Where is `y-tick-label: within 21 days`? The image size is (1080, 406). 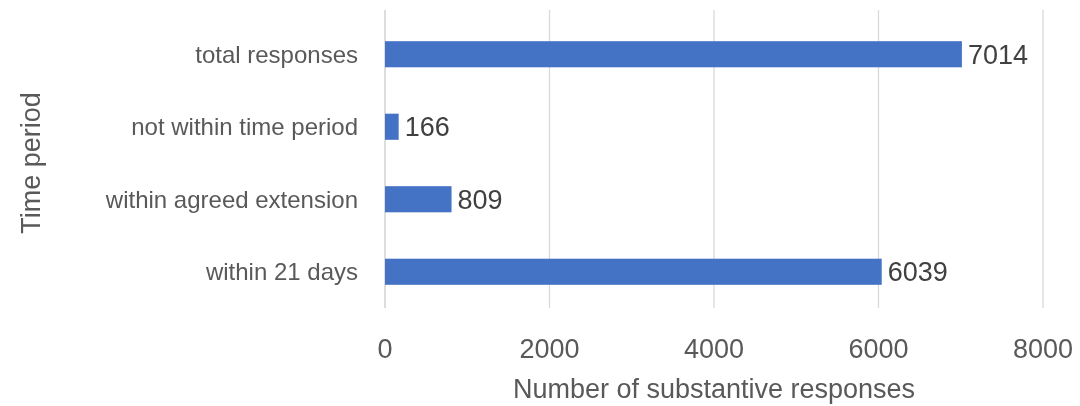
y-tick-label: within 21 days is located at coordinates (281, 272).